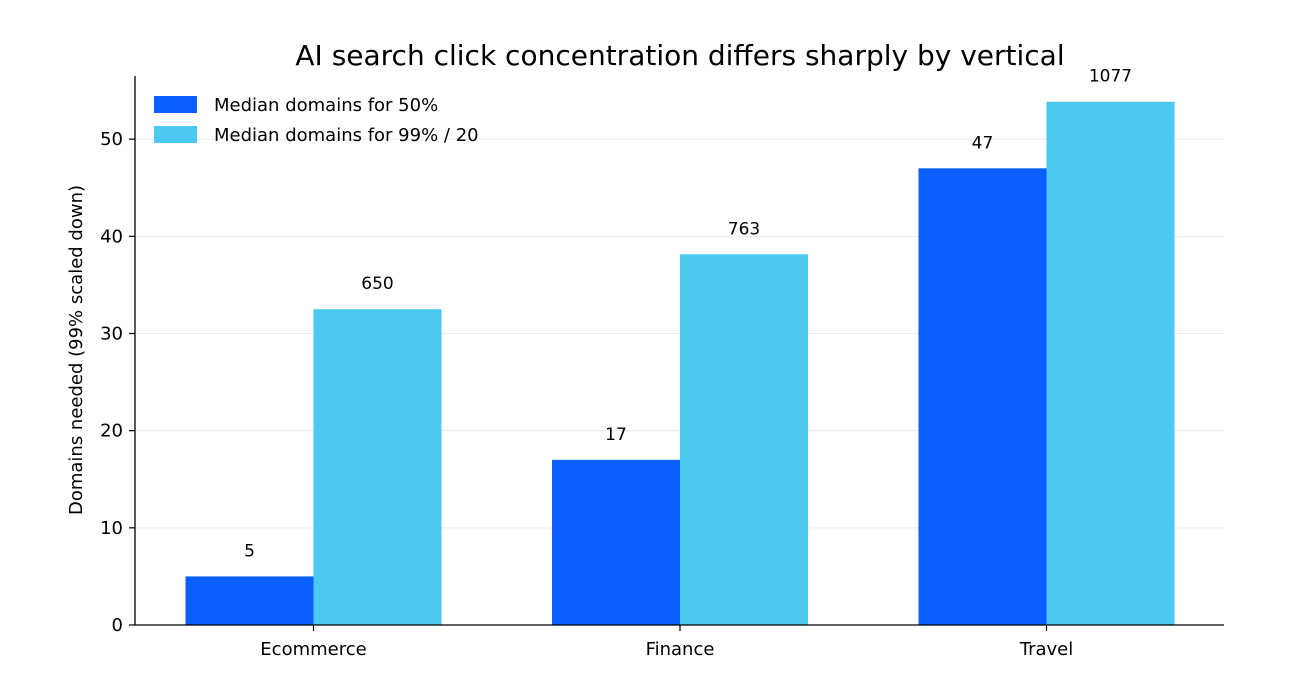  What do you see at coordinates (111, 139) in the screenshot?
I see `y-tick-label-50: 50` at bounding box center [111, 139].